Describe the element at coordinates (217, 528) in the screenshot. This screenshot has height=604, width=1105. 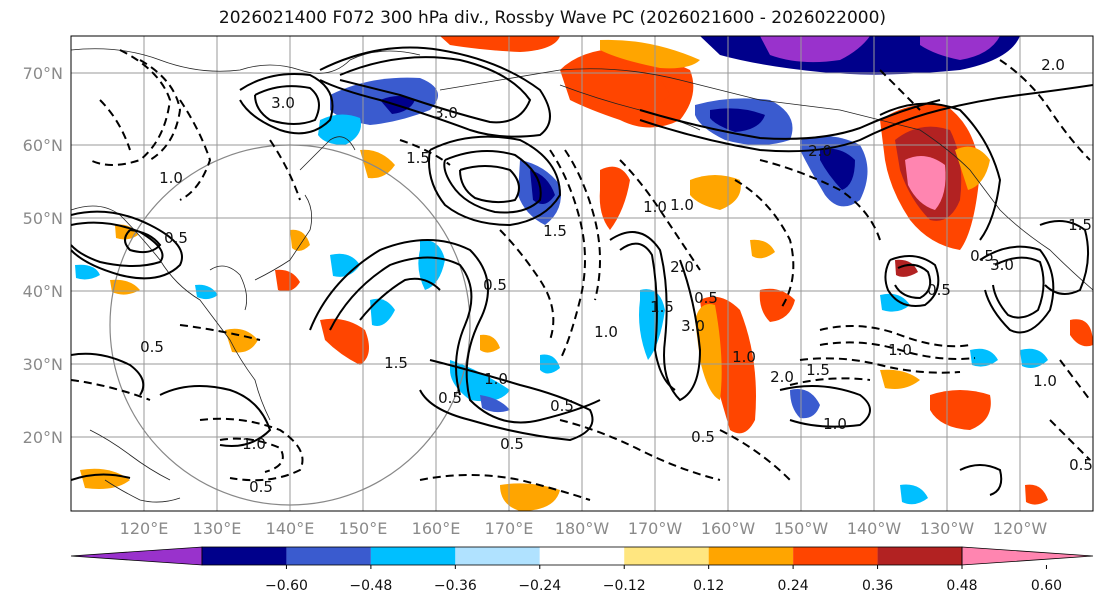
I see `longitude-label: 130°E` at that location.